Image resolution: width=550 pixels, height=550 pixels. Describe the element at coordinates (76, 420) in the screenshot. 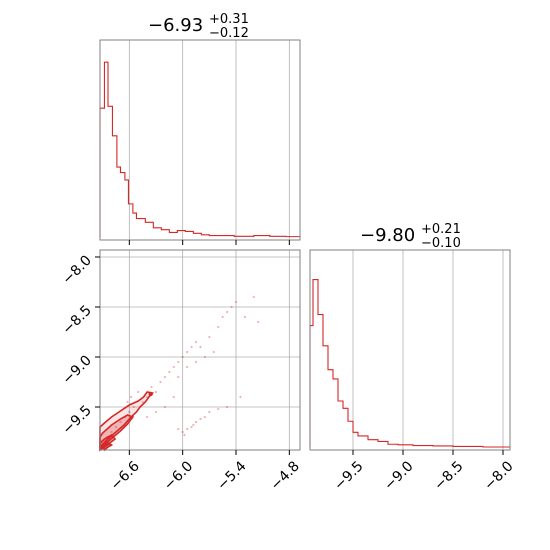

I see `y-tick-label: −9.5` at that location.